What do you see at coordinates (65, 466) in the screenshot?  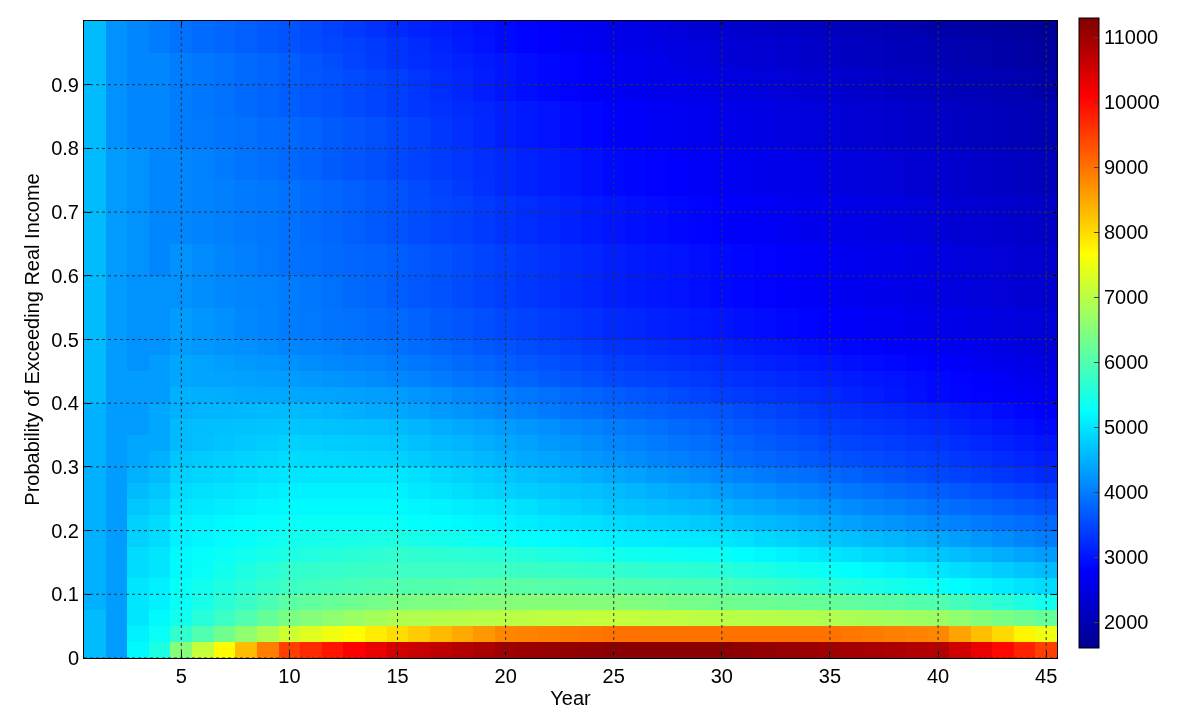 I see `y-tick-label: 0.3` at bounding box center [65, 466].